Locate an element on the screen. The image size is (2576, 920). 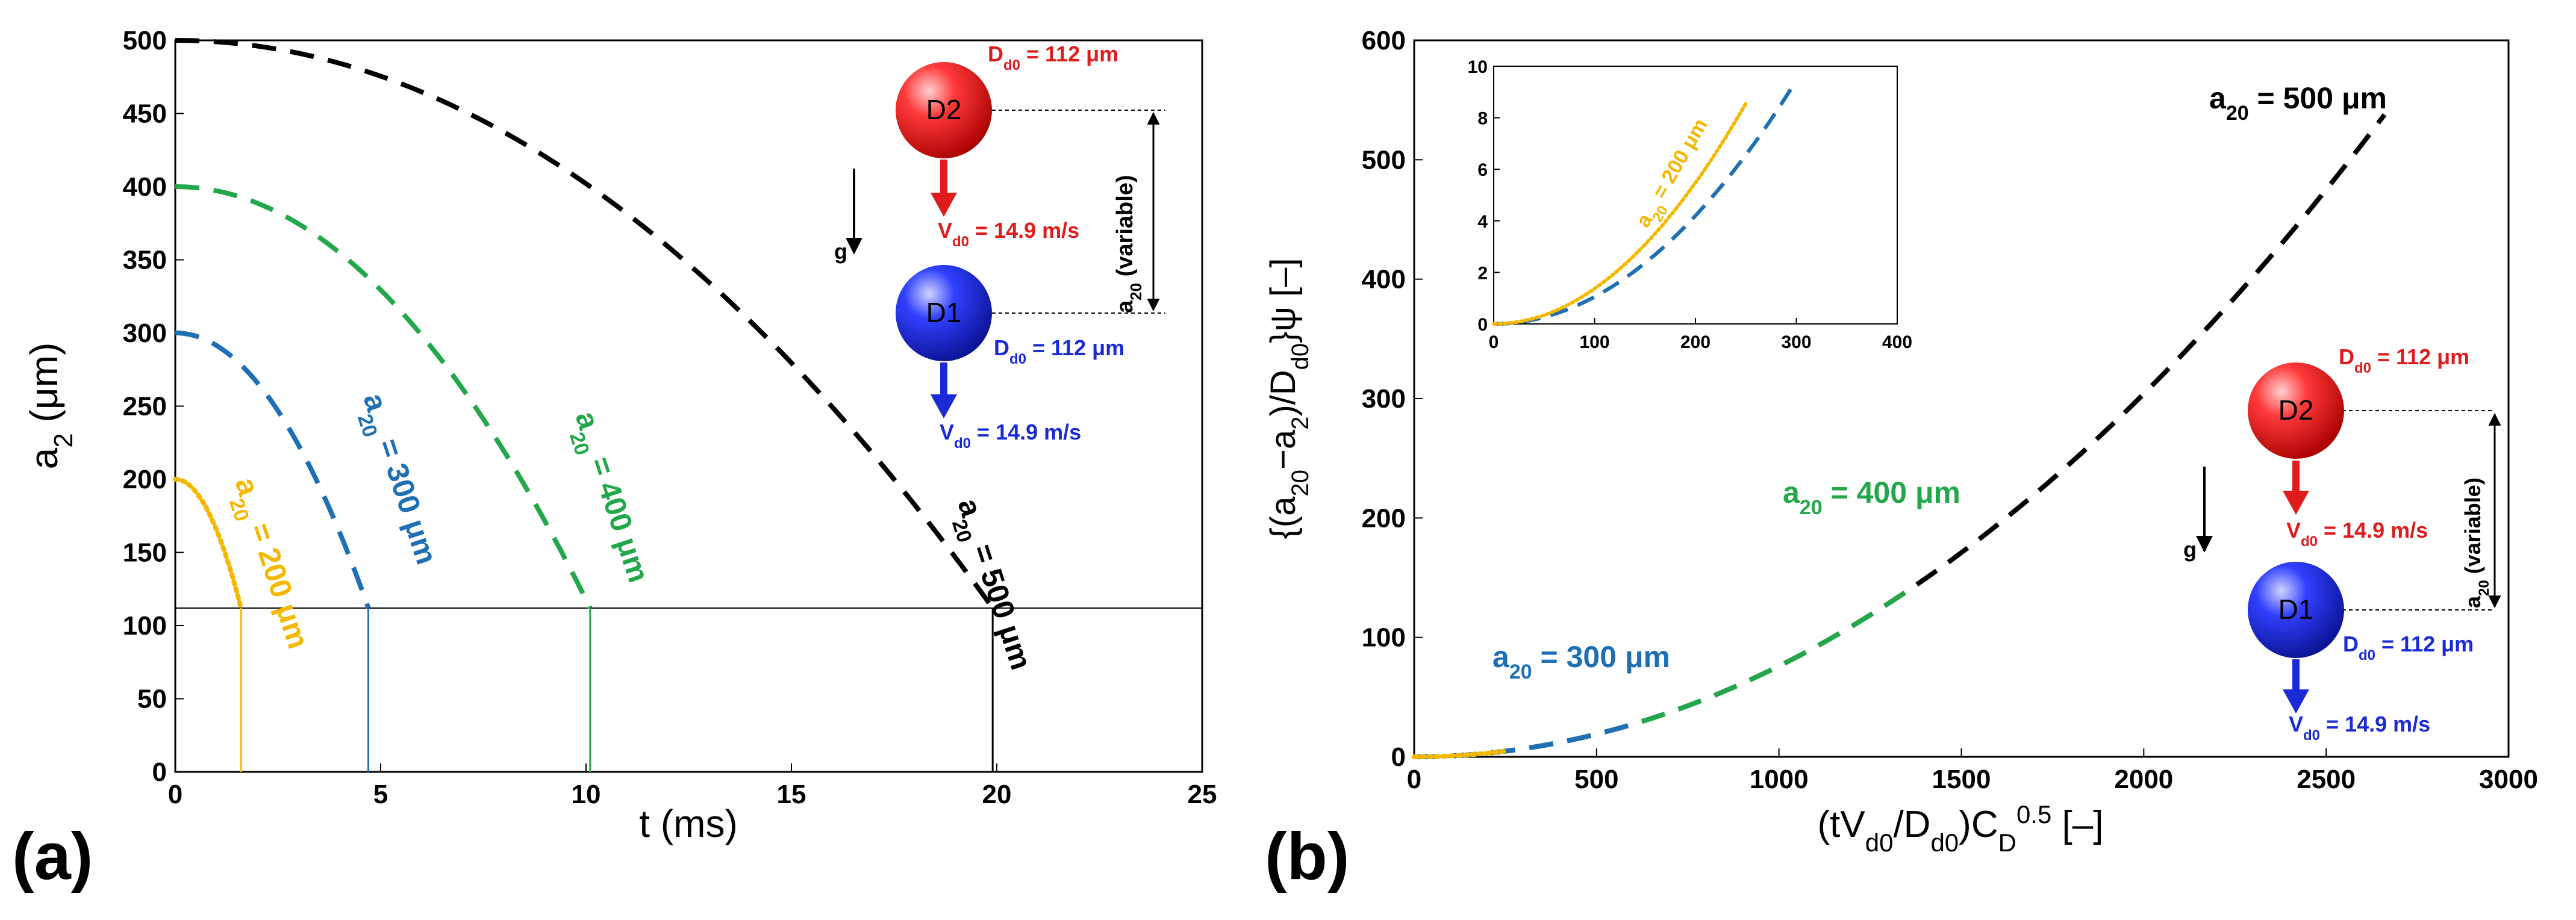
droplet-d1-label: D1 is located at coordinates (944, 312).